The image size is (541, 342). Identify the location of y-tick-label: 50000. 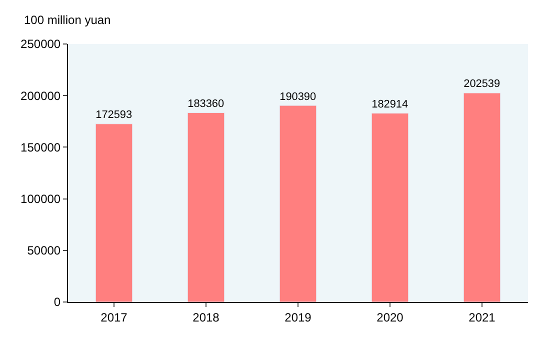
(44, 251).